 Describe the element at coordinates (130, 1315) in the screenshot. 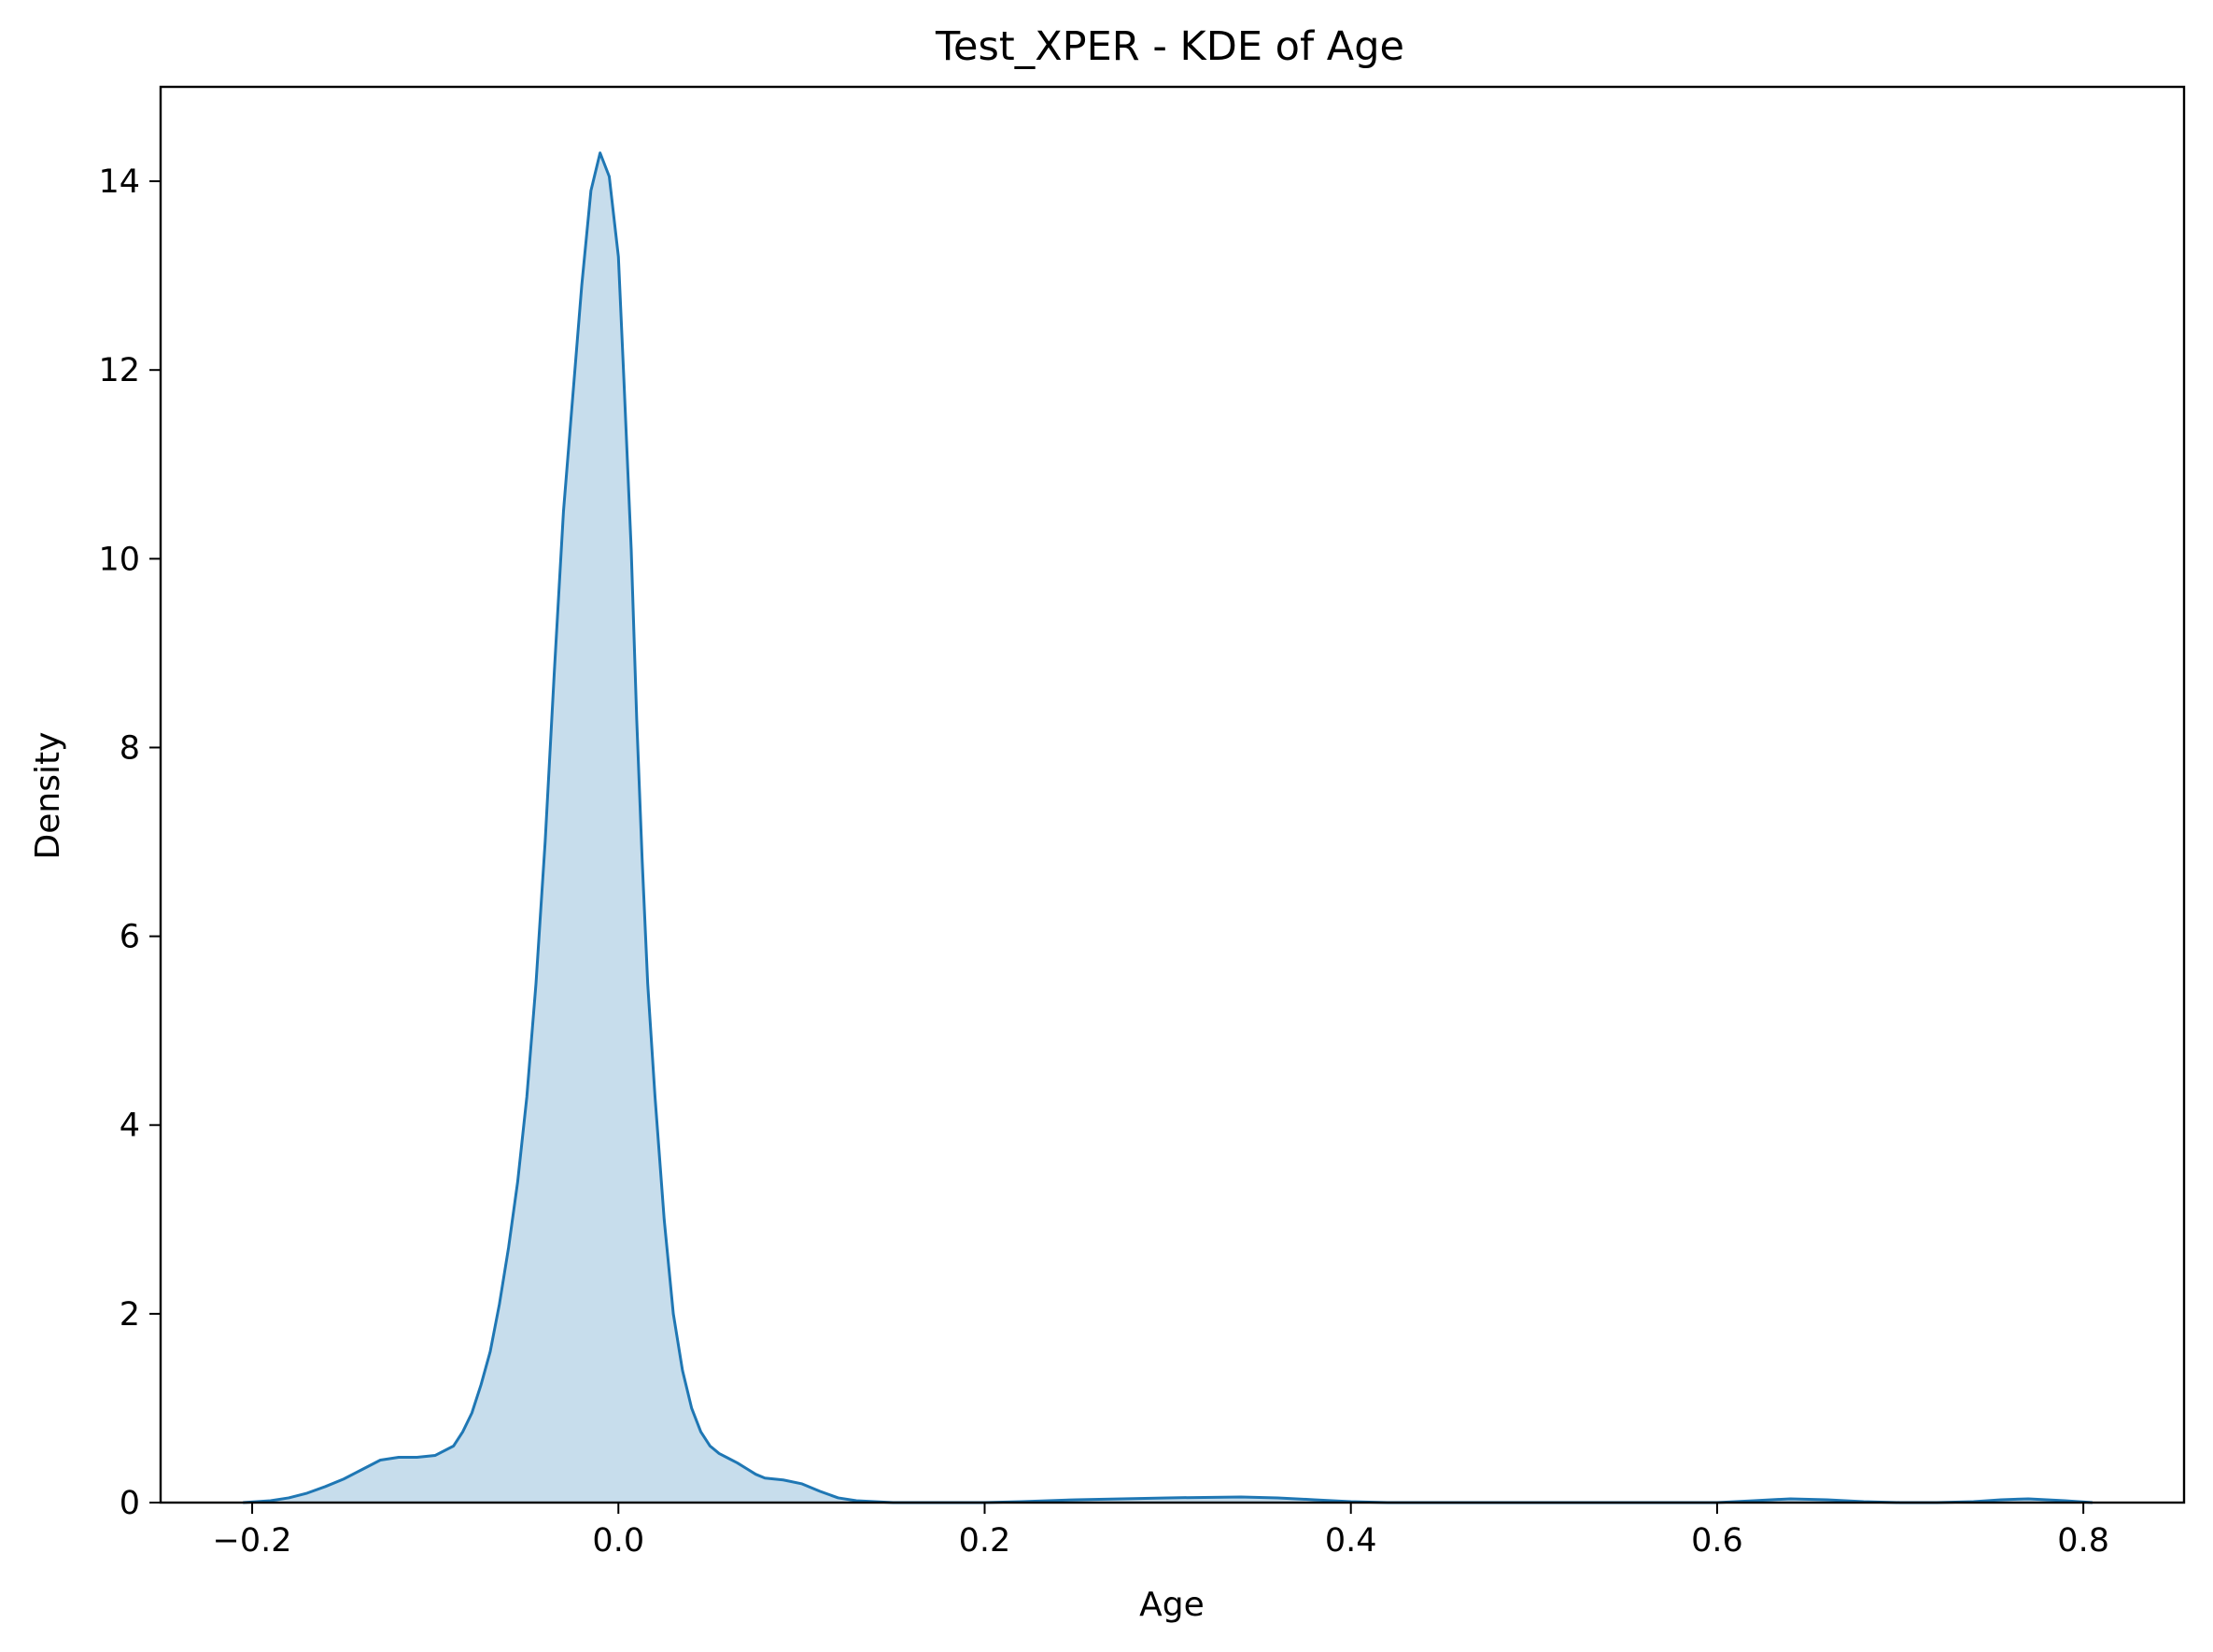

I see `y-tick-label: 2` at that location.